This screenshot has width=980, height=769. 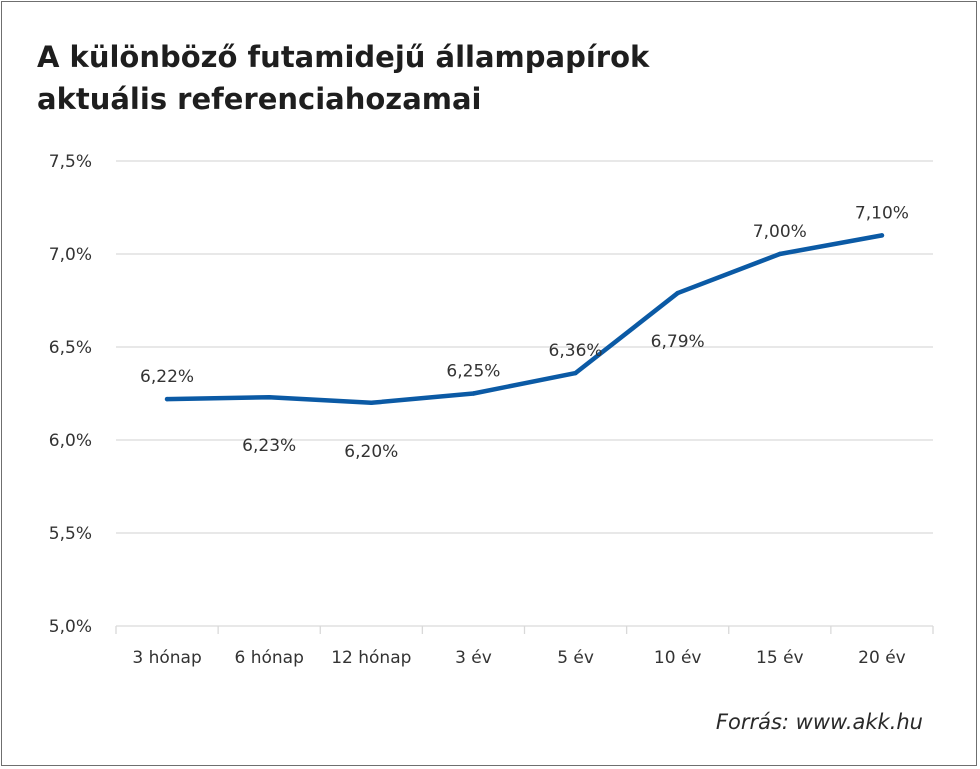 I want to click on y-tick-label: 5,0%, so click(x=70, y=627).